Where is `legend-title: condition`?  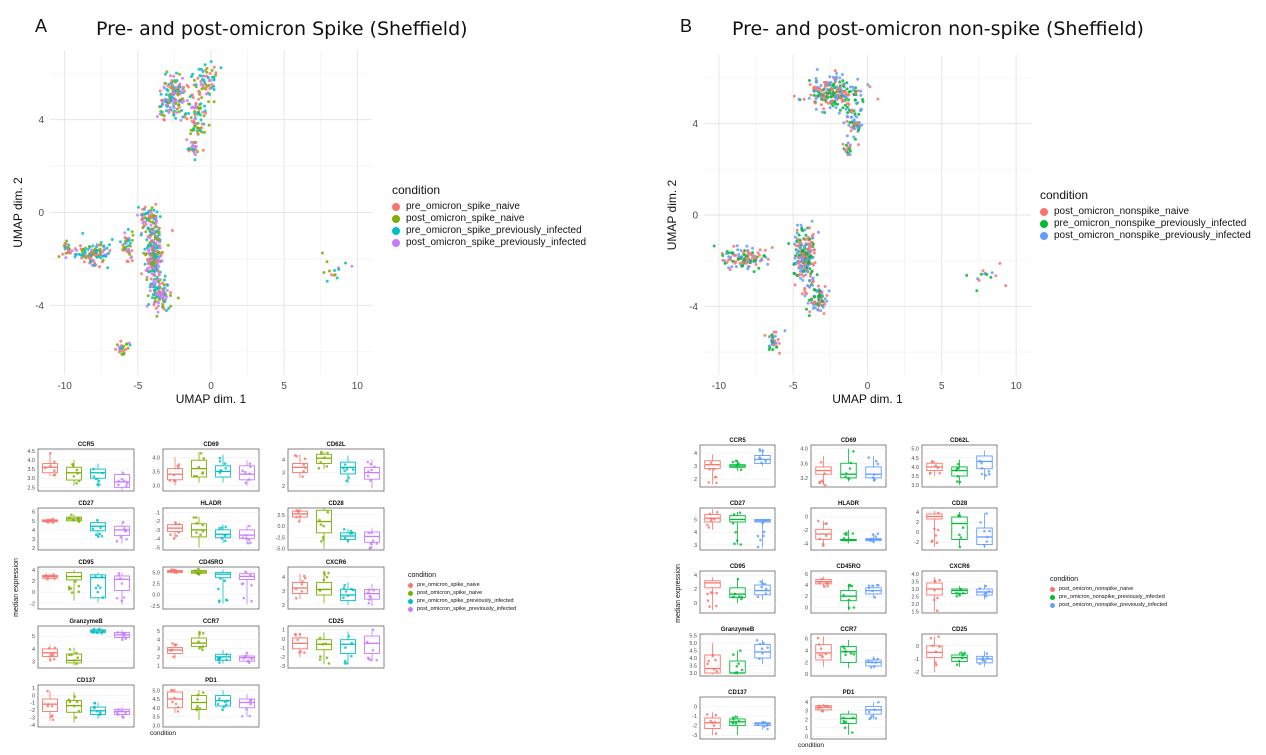
legend-title: condition is located at coordinates (416, 190).